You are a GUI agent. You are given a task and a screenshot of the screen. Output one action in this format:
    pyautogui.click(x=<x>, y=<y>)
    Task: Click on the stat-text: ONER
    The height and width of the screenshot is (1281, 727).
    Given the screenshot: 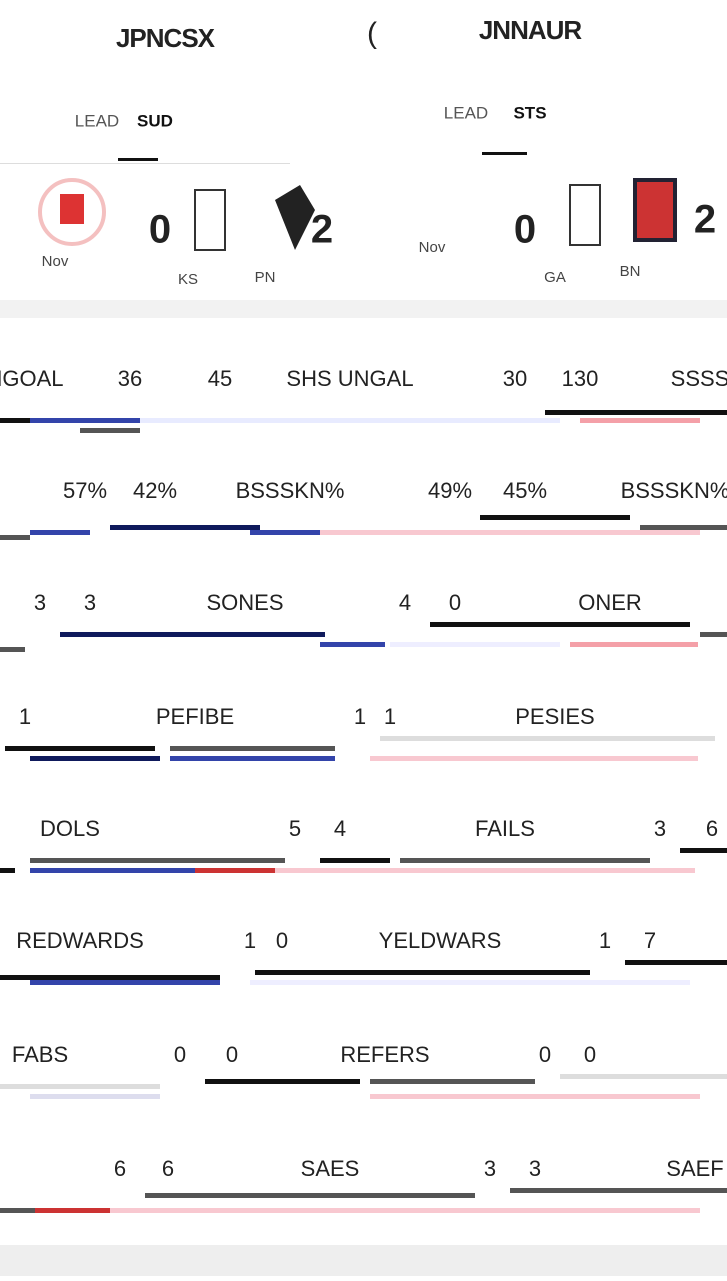 What is the action you would take?
    pyautogui.click(x=610, y=602)
    